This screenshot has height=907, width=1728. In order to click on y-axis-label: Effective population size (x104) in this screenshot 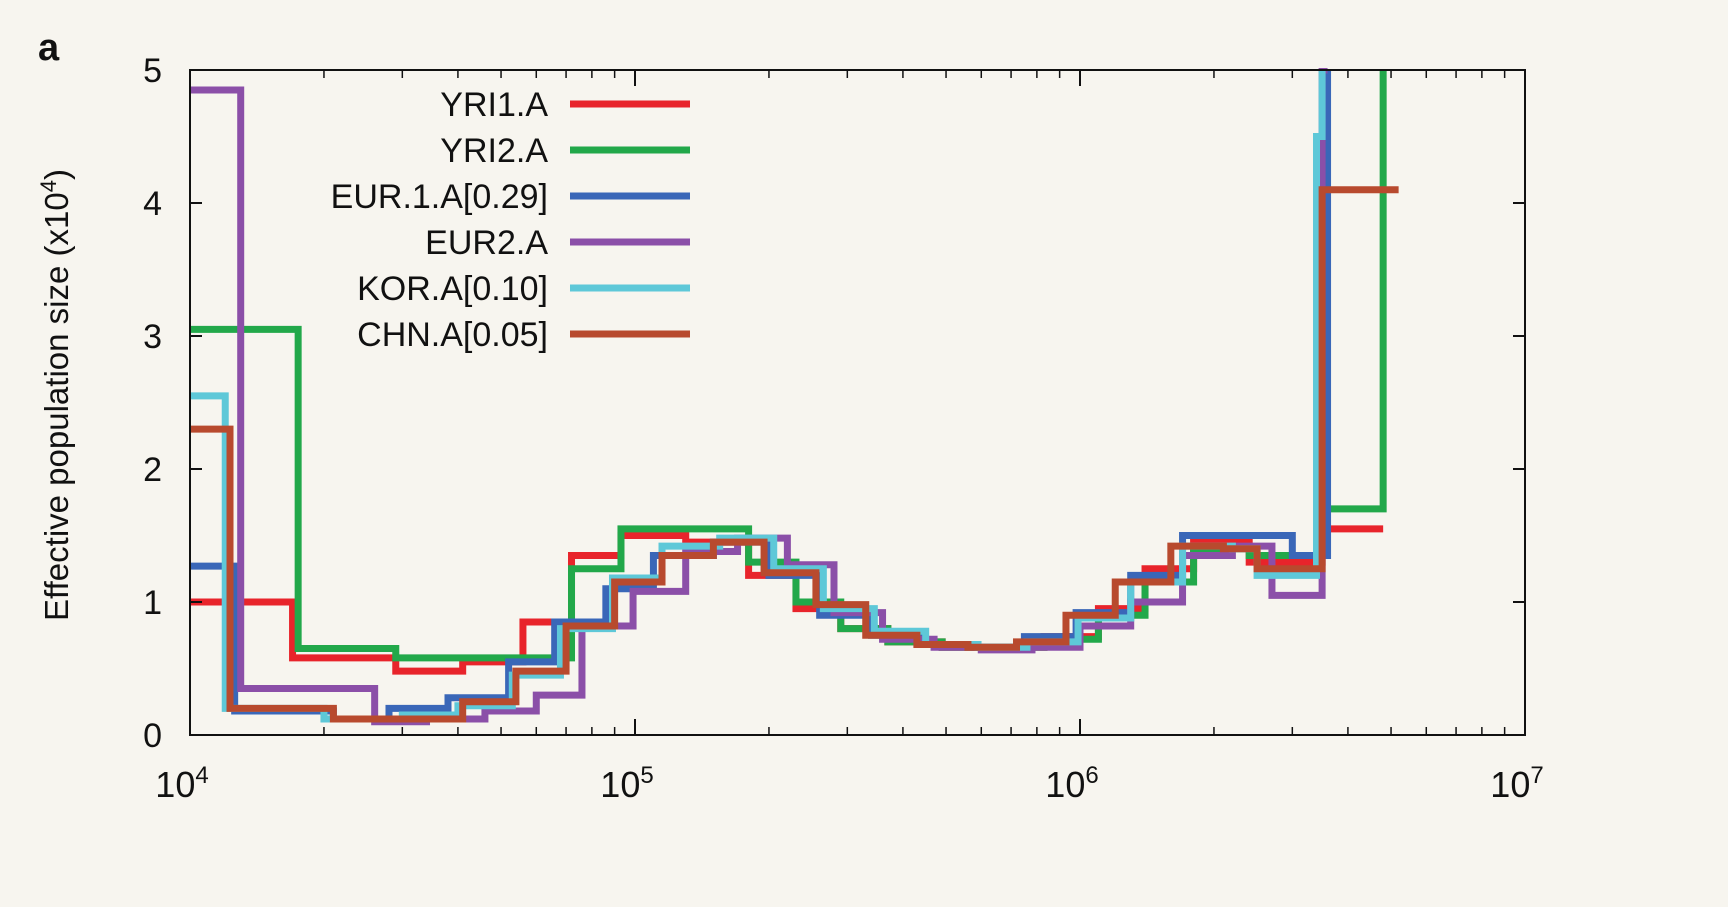, I will do `click(55, 395)`.